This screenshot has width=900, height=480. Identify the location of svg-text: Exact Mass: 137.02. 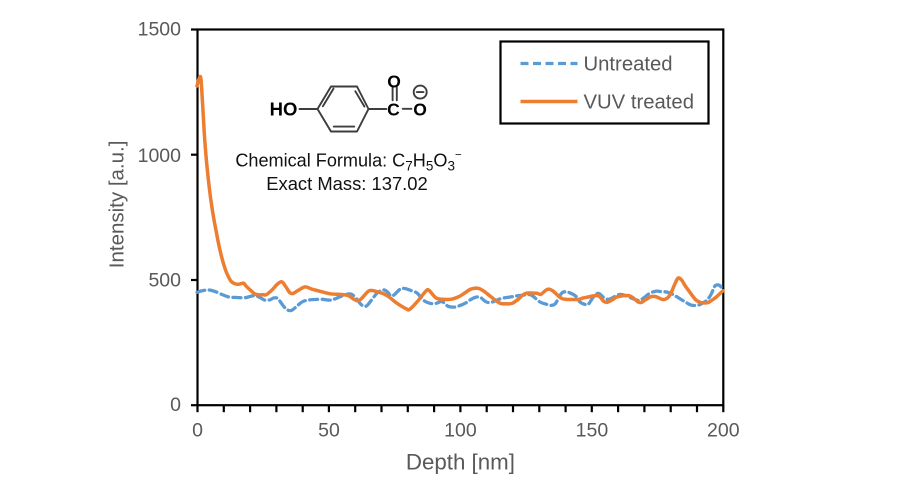
(347, 183).